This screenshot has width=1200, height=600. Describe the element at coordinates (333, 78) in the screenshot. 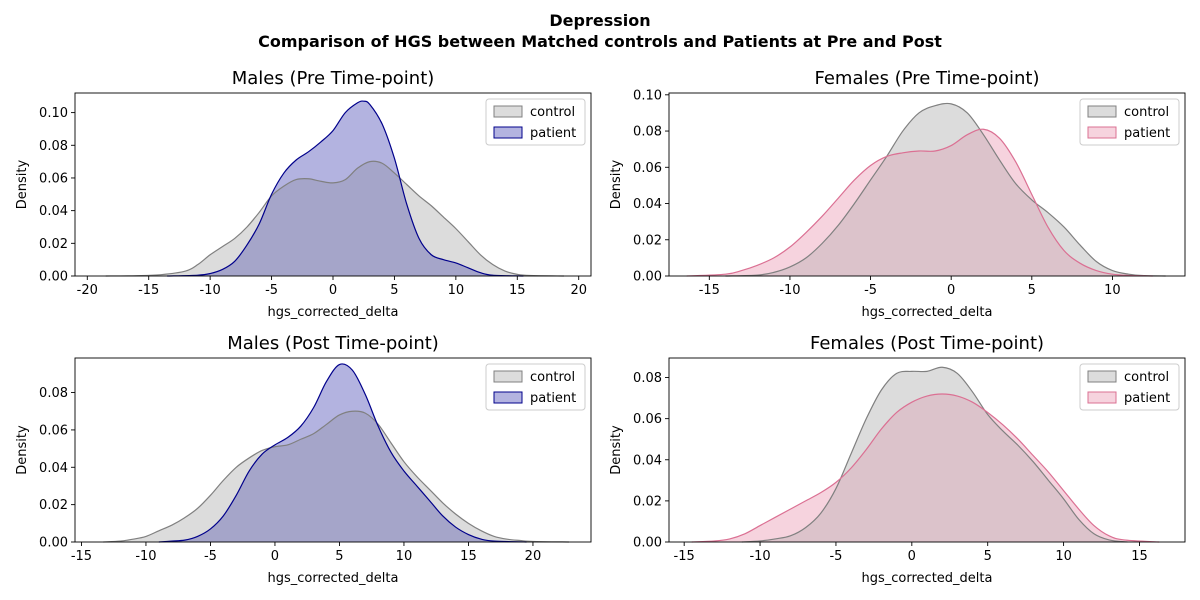

I see `panel-title: Males (Pre Time-point)` at that location.